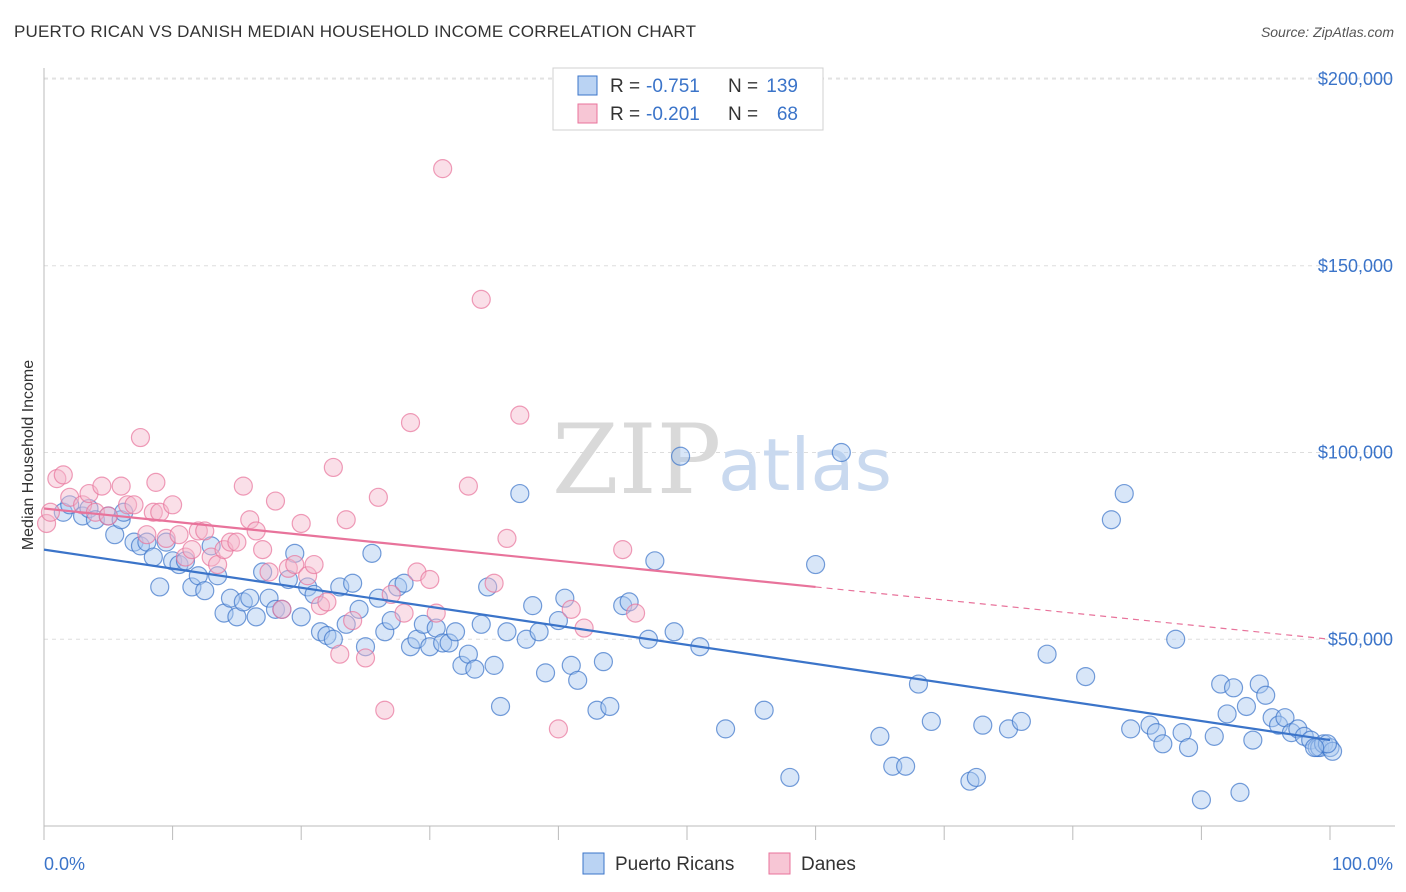 Image resolution: width=1406 pixels, height=892 pixels. Describe the element at coordinates (429, 548) in the screenshot. I see `dane-trend-line` at that location.